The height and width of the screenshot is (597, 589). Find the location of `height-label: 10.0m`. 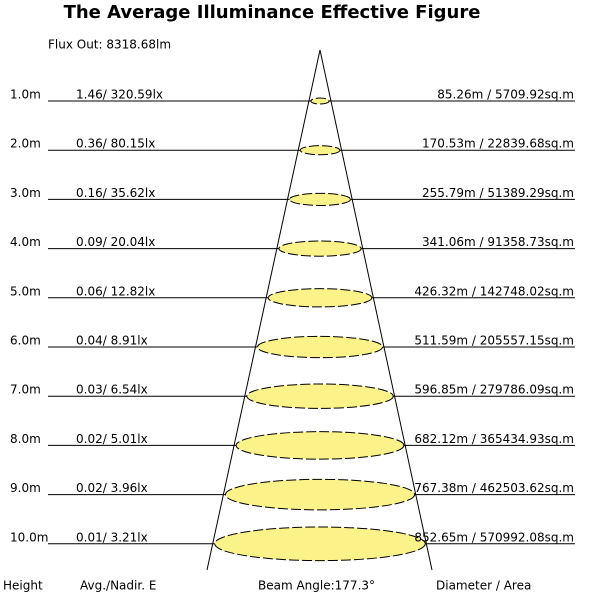

height-label: 10.0m is located at coordinates (29, 537).